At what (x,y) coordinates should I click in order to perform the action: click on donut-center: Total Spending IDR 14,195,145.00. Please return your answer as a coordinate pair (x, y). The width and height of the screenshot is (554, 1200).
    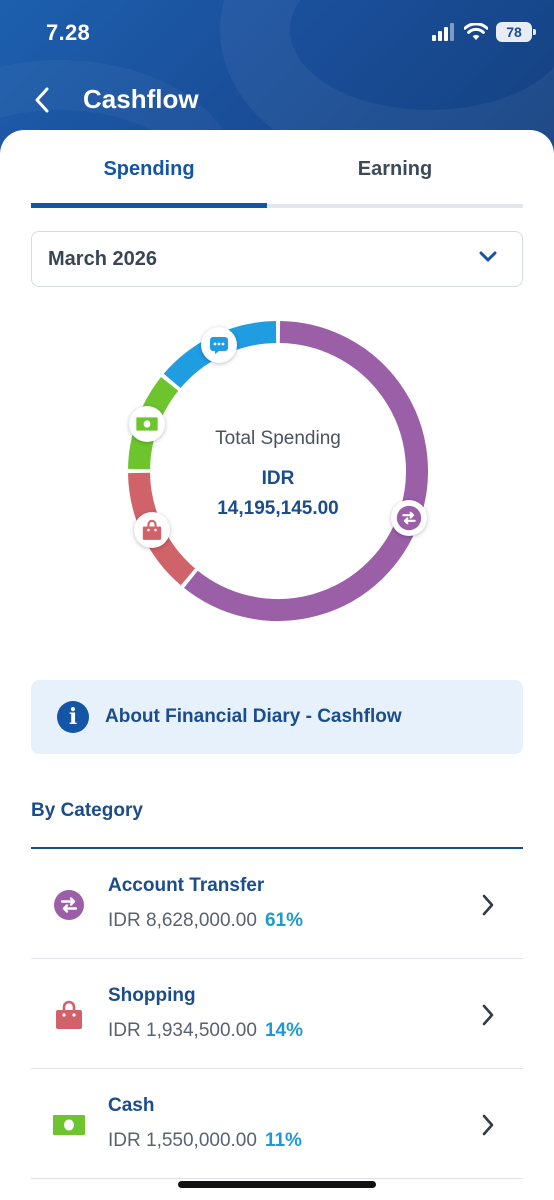
    Looking at the image, I should click on (278, 471).